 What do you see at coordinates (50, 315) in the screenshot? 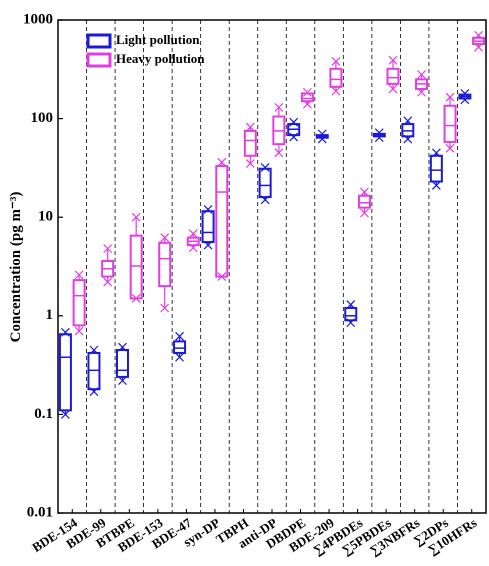
I see `y-tick-label: 1` at bounding box center [50, 315].